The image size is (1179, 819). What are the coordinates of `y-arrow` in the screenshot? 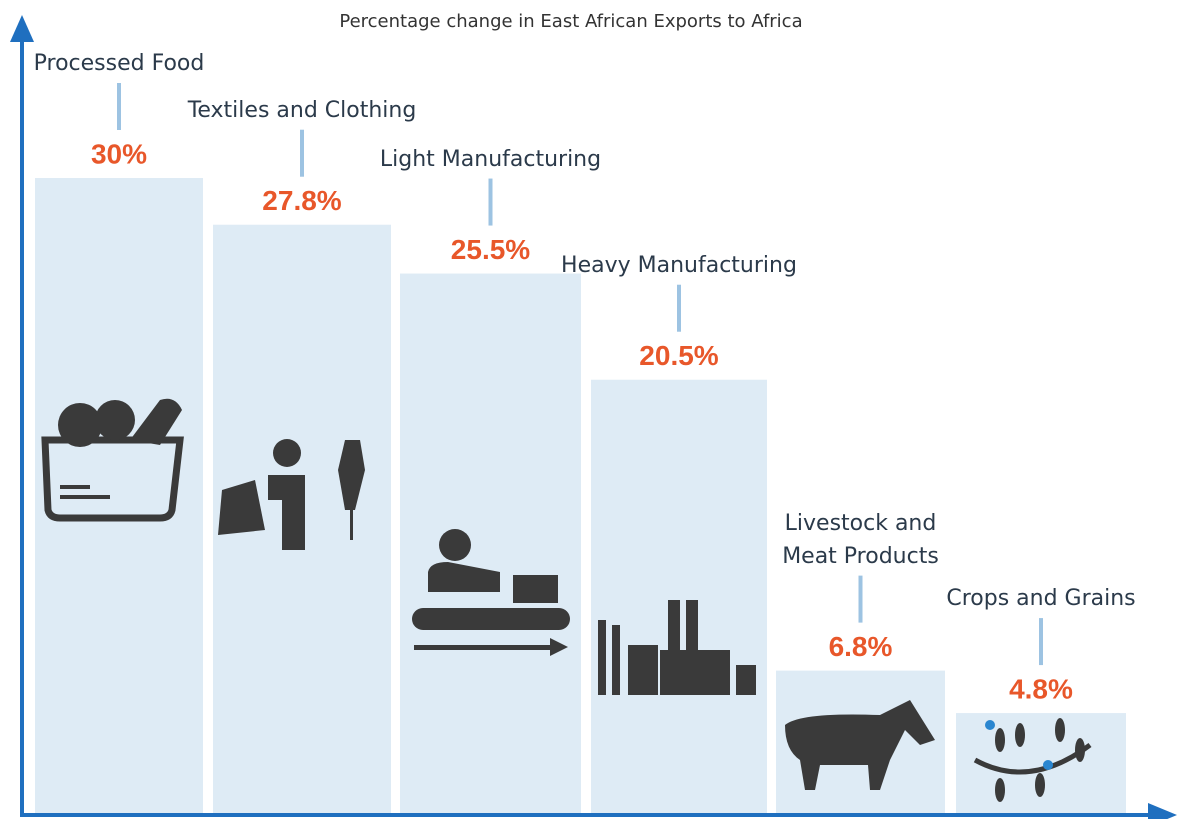 It's located at (22, 28).